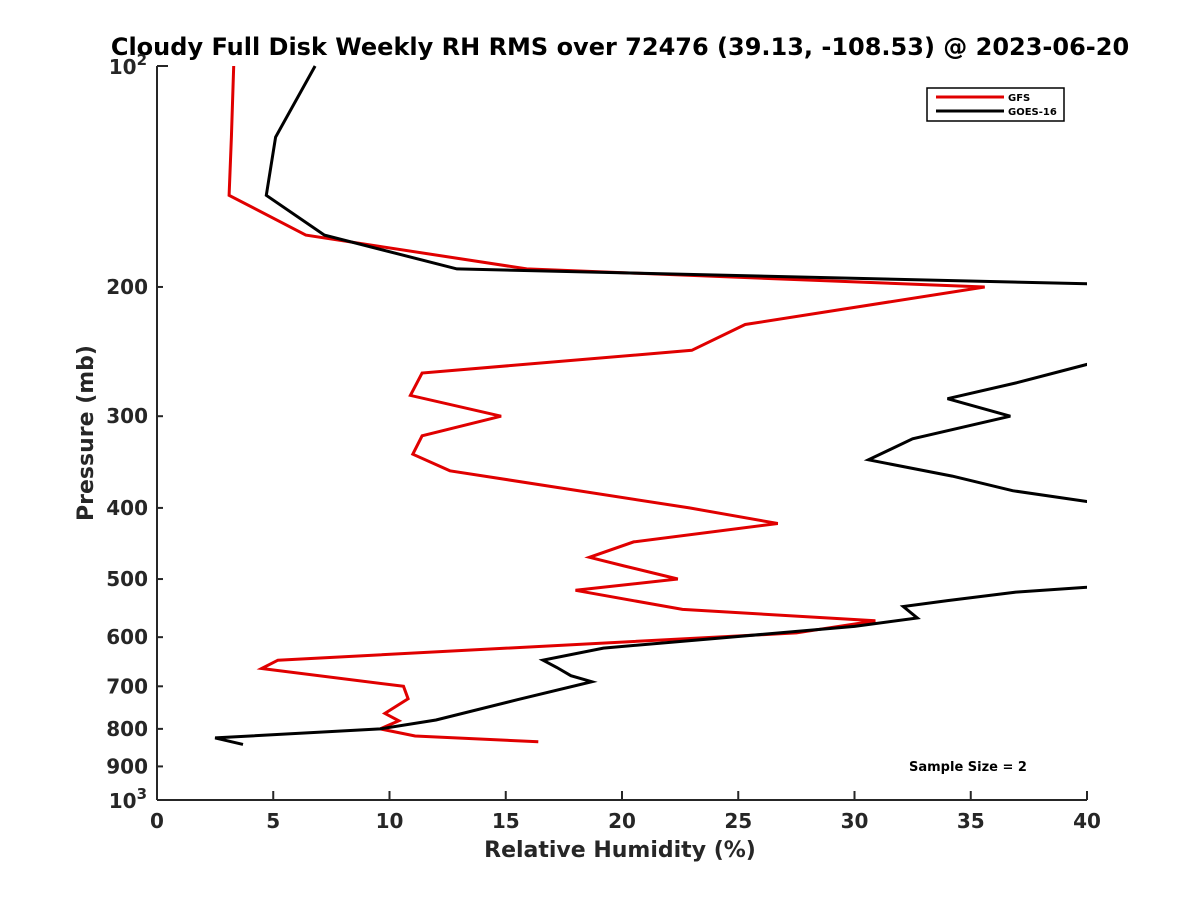  I want to click on y-tick-label: 600, so click(127, 637).